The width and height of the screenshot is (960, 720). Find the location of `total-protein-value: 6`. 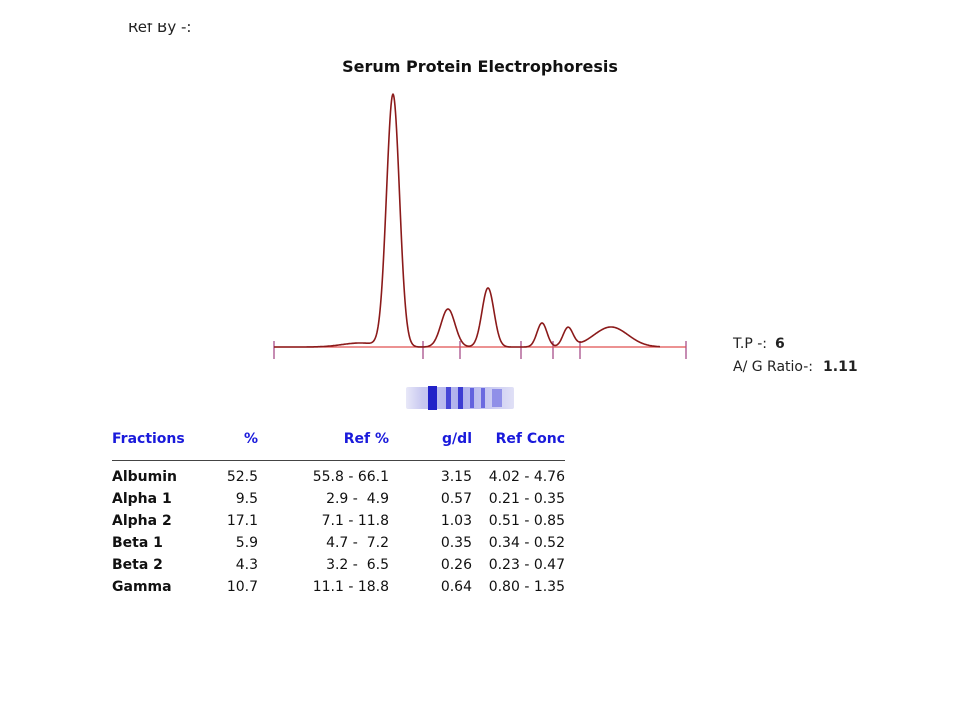

total-protein-value: 6 is located at coordinates (780, 344).